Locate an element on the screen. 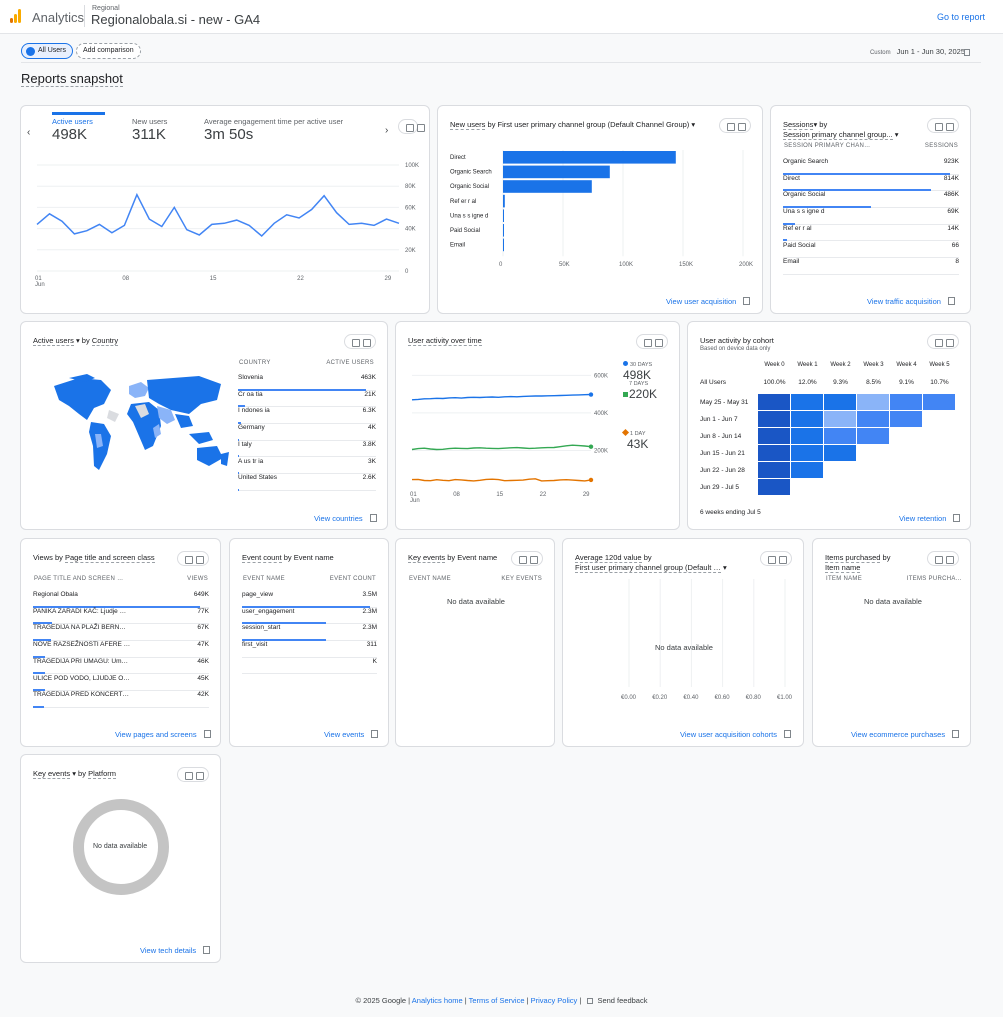 This screenshot has width=1003, height=1017. dimension-selector: Session primary channel group... ▾ is located at coordinates (841, 135).